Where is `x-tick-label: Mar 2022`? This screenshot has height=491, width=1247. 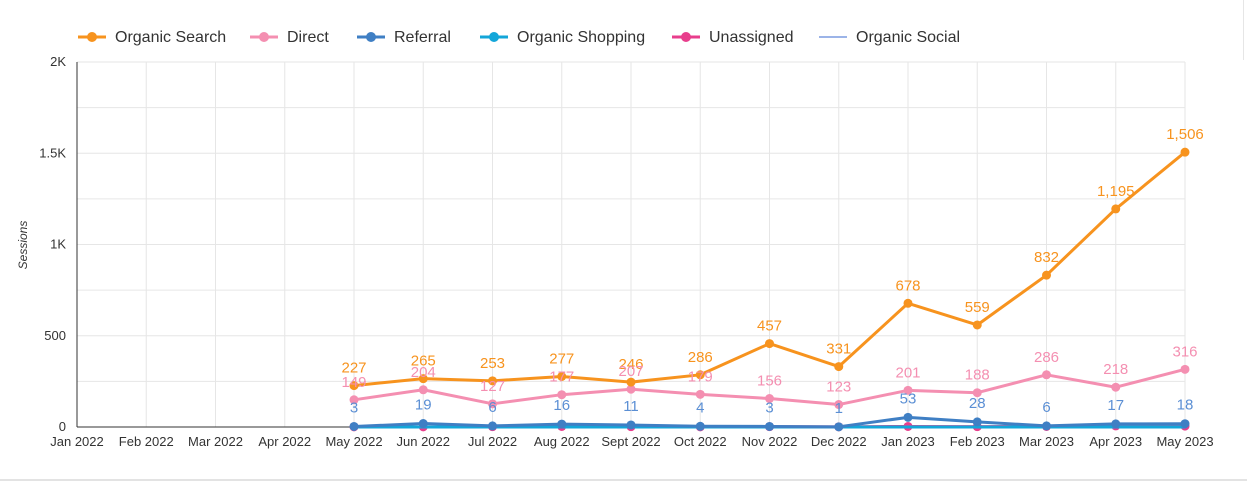
x-tick-label: Mar 2022 is located at coordinates (215, 441).